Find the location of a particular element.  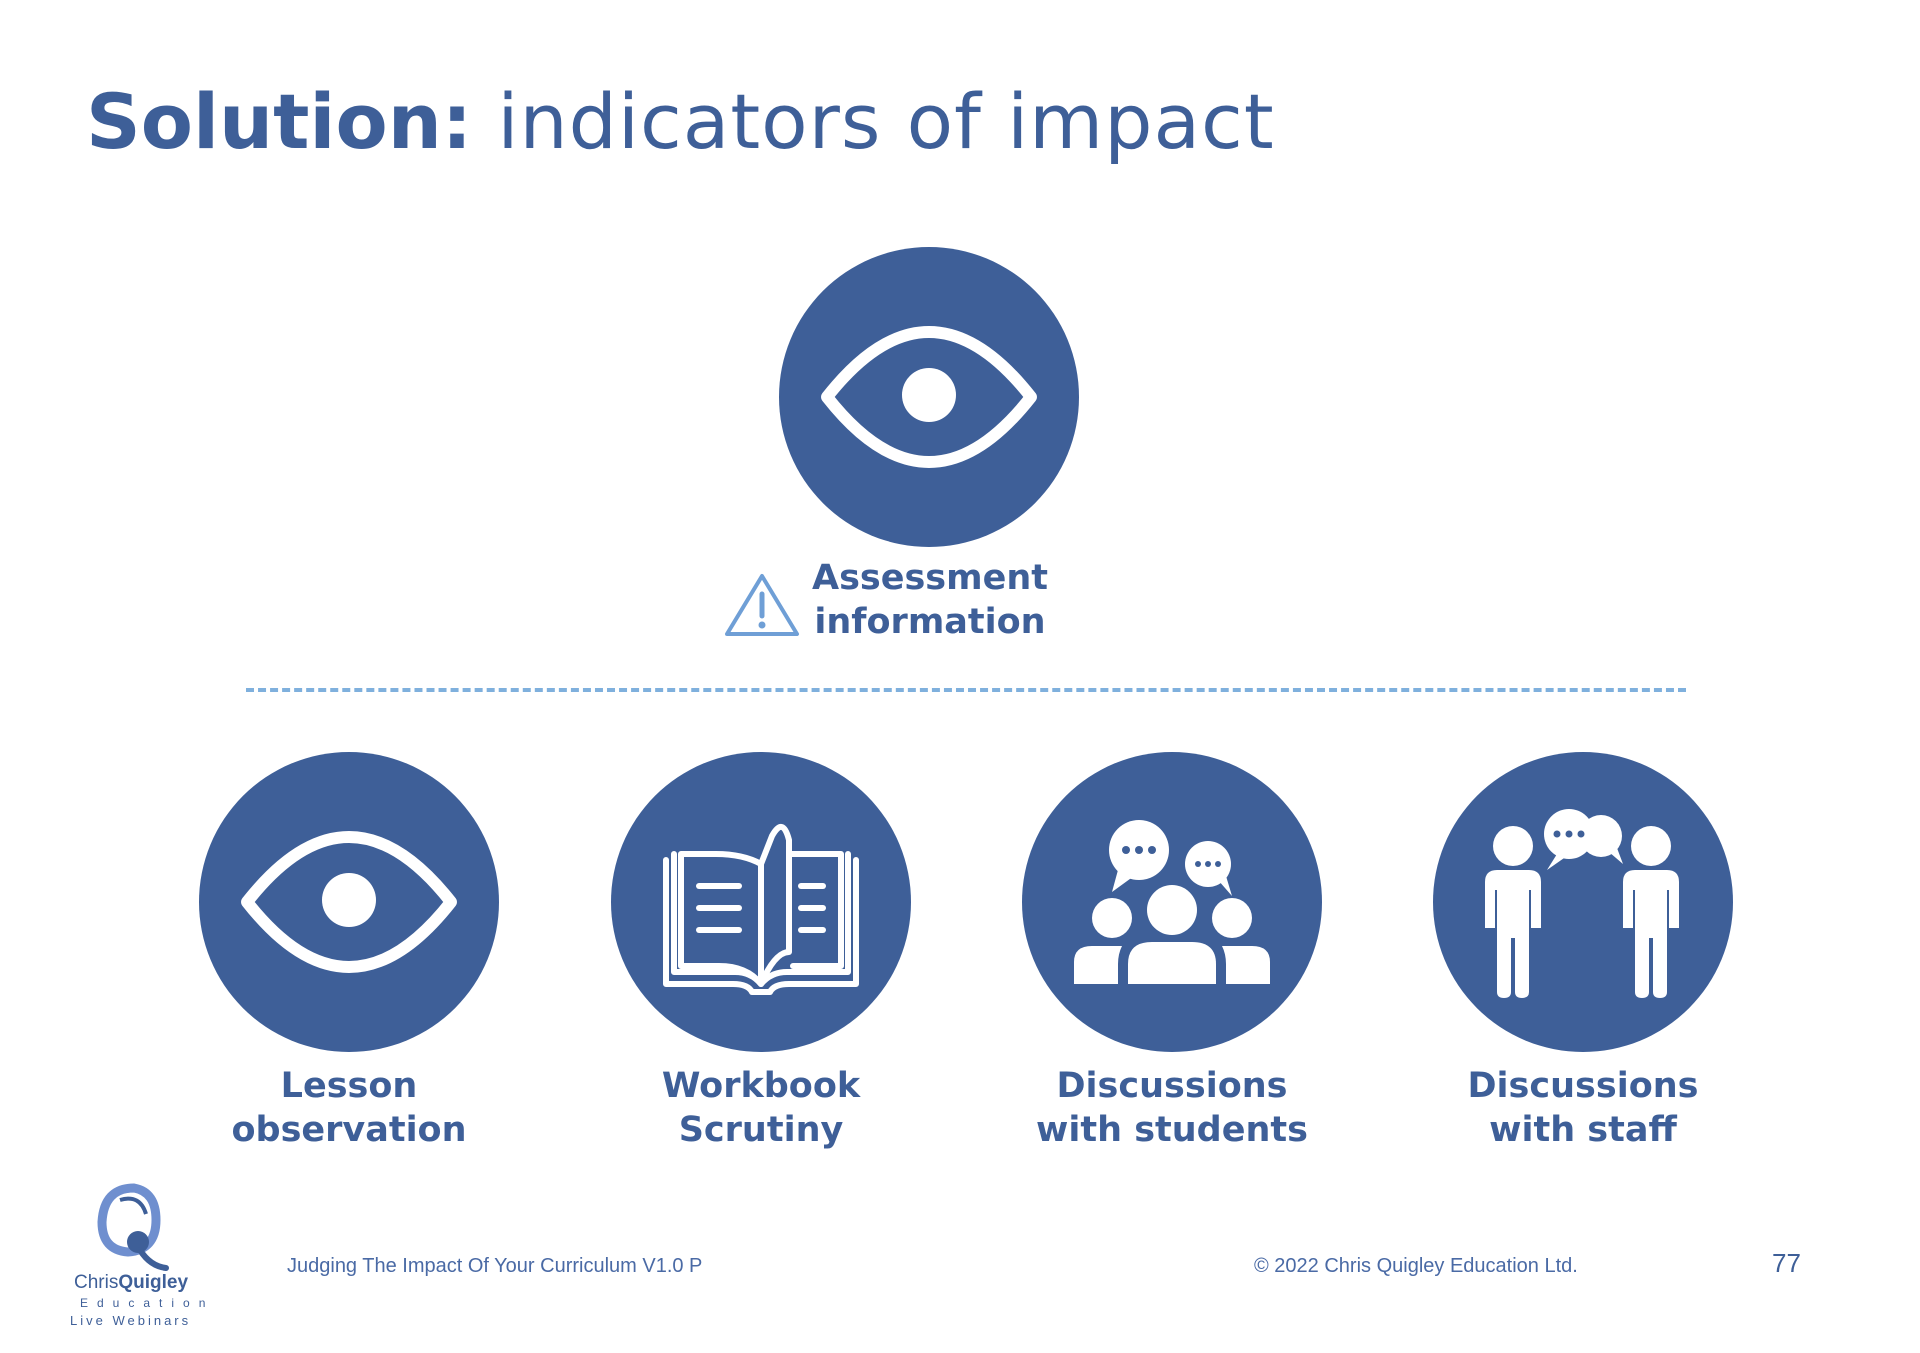

group-chat-icon is located at coordinates (1172, 902).